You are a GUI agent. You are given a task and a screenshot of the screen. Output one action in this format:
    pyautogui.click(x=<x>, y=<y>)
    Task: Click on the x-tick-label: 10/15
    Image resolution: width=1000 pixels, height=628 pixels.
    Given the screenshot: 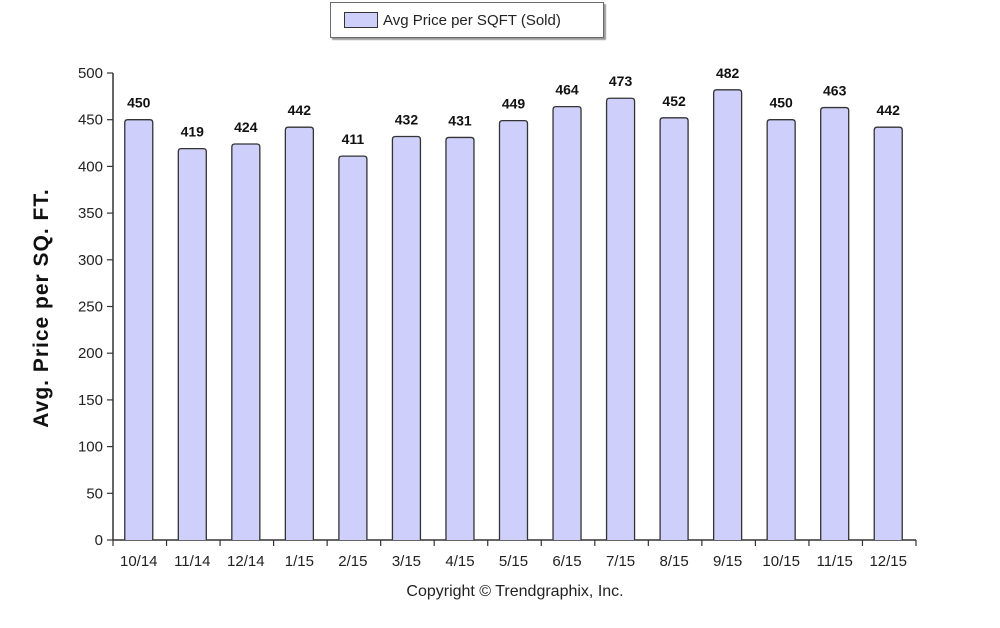 What is the action you would take?
    pyautogui.click(x=781, y=561)
    